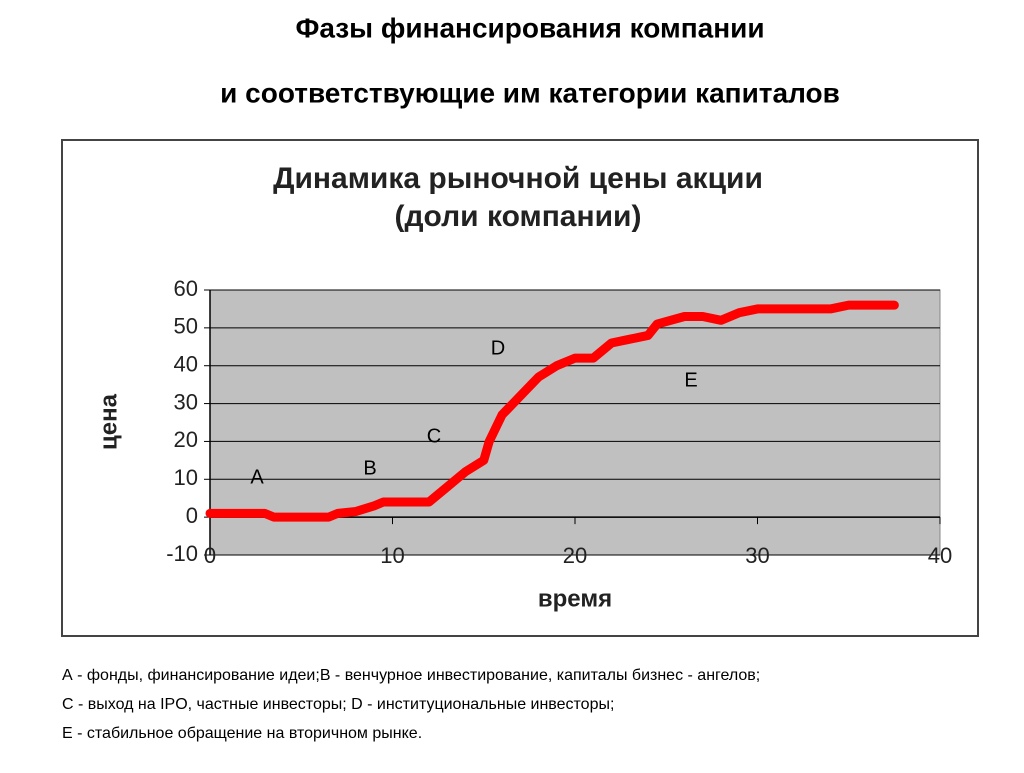  I want to click on phase-label: E, so click(690, 380).